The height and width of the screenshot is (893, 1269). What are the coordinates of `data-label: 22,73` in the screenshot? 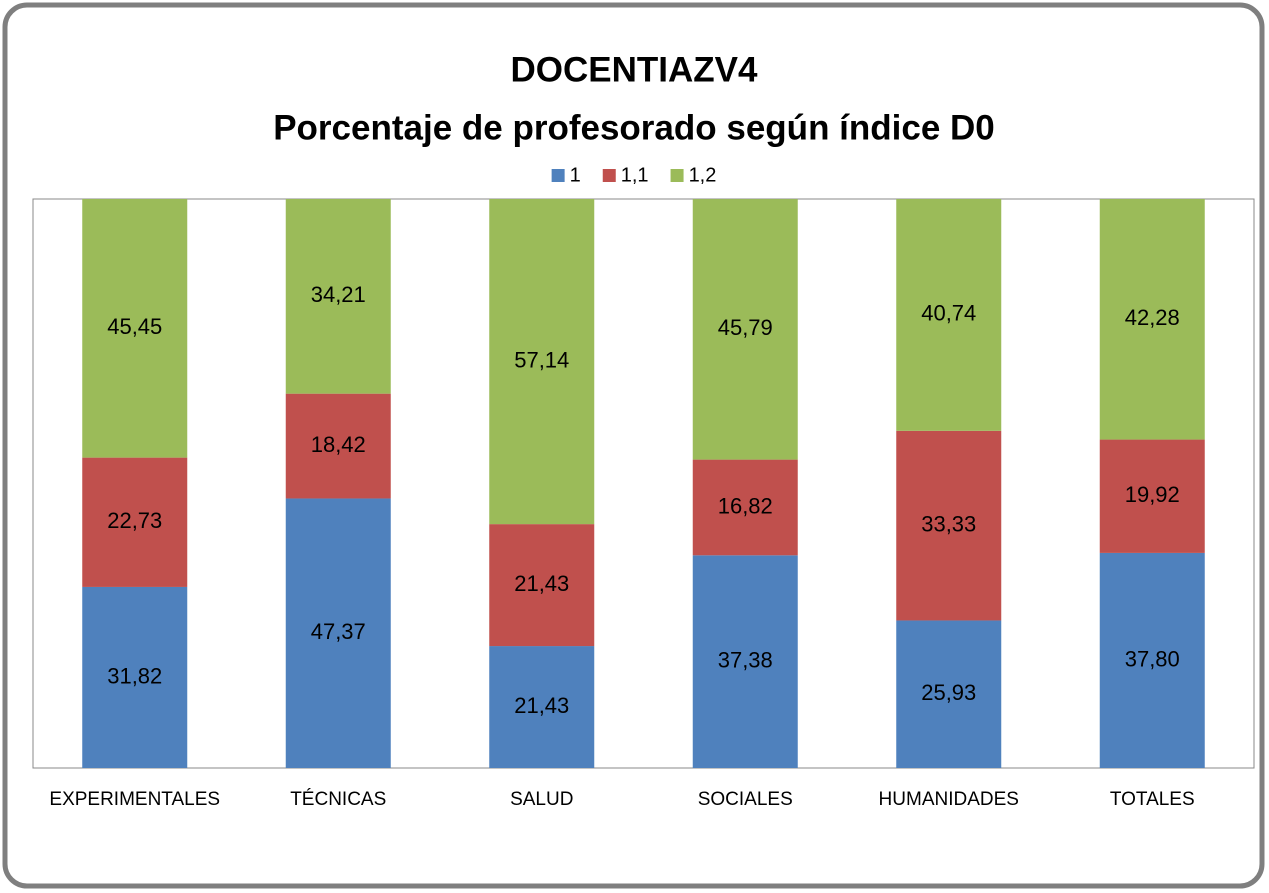 It's located at (134, 520).